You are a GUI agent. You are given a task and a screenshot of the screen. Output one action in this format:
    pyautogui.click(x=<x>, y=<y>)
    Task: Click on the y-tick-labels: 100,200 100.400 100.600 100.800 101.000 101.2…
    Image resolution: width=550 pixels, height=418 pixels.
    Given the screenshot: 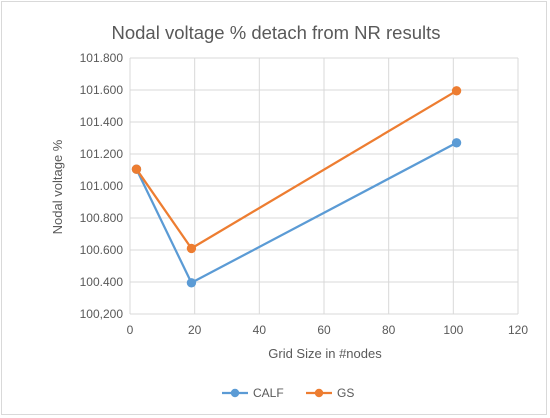 What is the action you would take?
    pyautogui.click(x=102, y=186)
    